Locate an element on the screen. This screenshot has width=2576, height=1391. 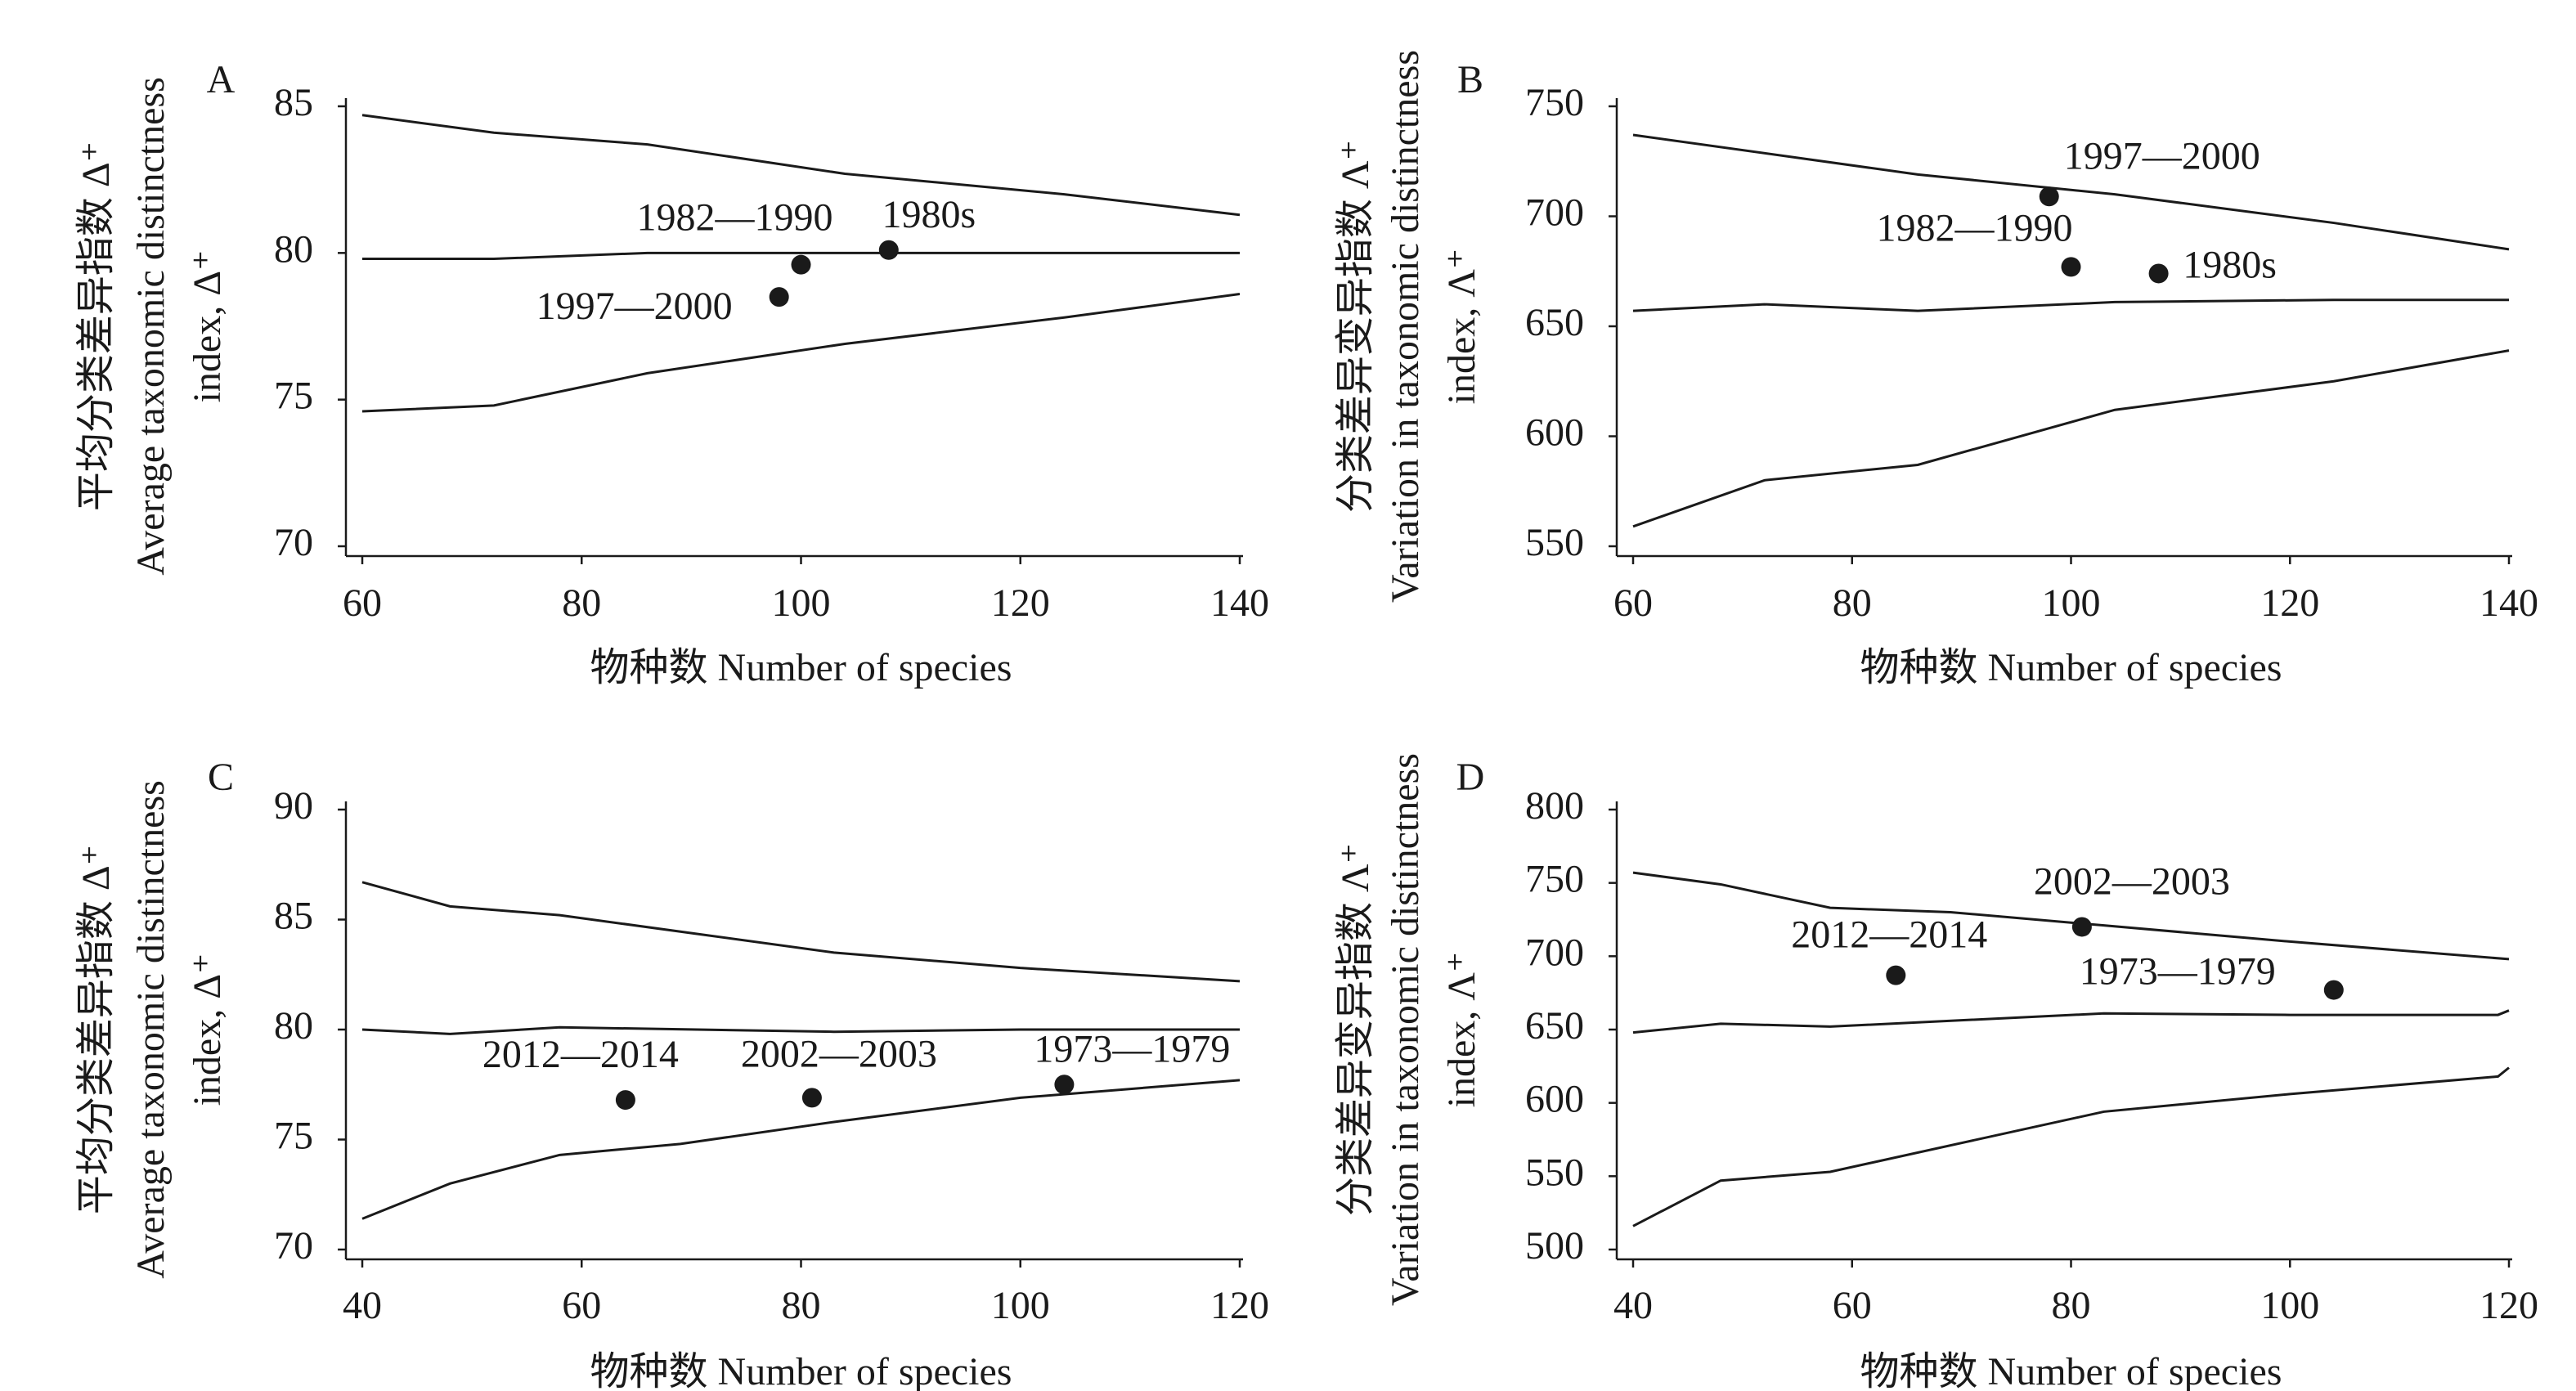
panel-label: A is located at coordinates (221, 79).